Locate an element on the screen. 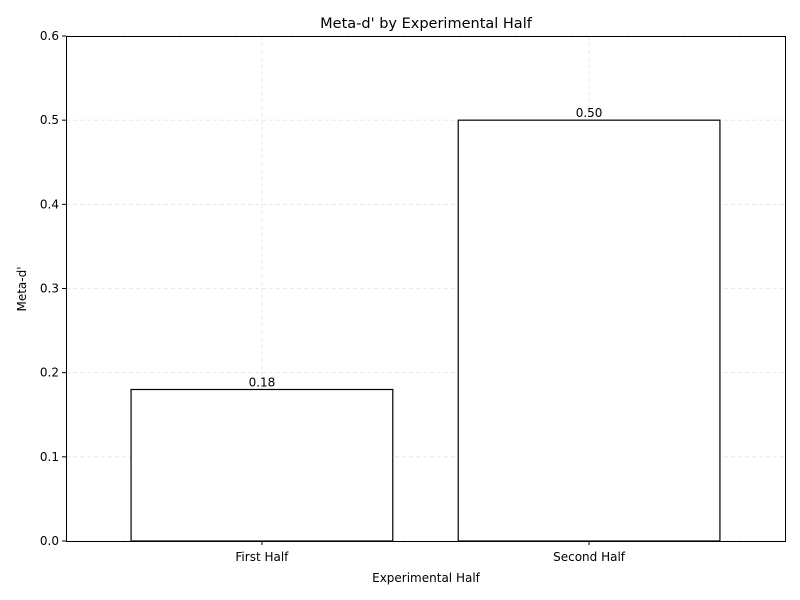 This screenshot has height=600, width=800. y-tick-label: 0.5 is located at coordinates (49, 120).